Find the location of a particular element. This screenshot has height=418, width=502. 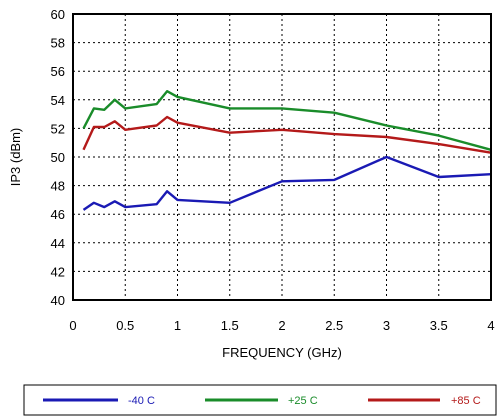

x-tick-label: 2 is located at coordinates (281, 325).